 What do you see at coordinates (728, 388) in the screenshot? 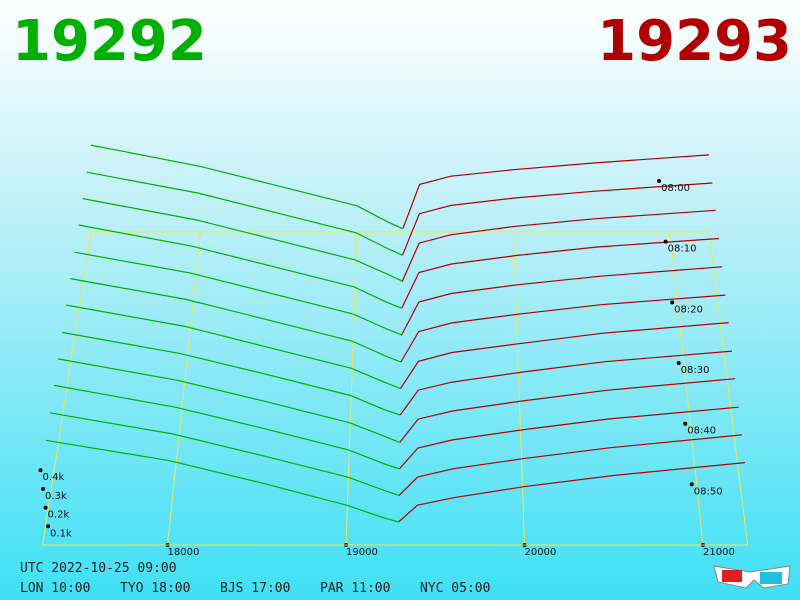
I see `right-axis` at bounding box center [728, 388].